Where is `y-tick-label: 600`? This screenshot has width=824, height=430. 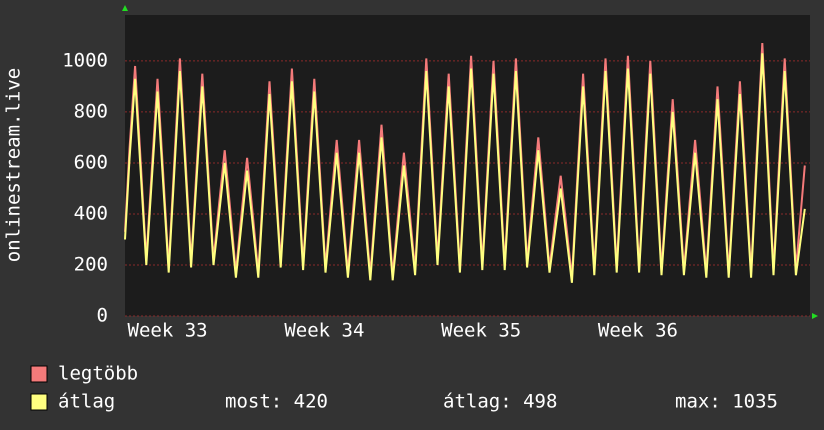
y-tick-label: 600 is located at coordinates (91, 162).